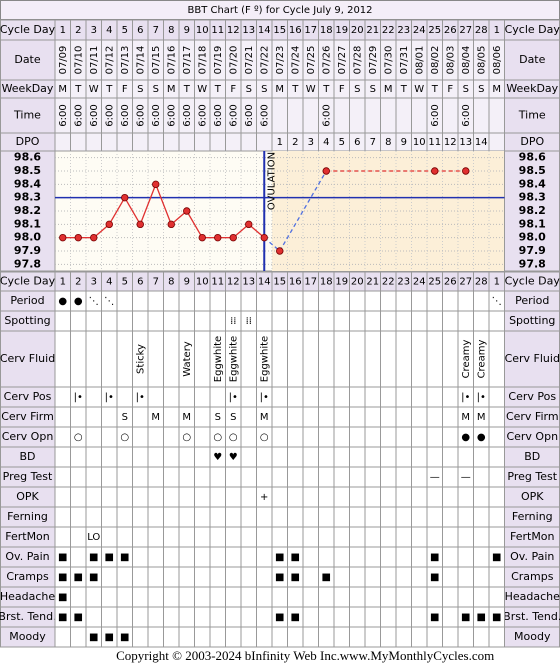 This screenshot has height=667, width=560. What do you see at coordinates (388, 142) in the screenshot?
I see `dpo: 8` at bounding box center [388, 142].